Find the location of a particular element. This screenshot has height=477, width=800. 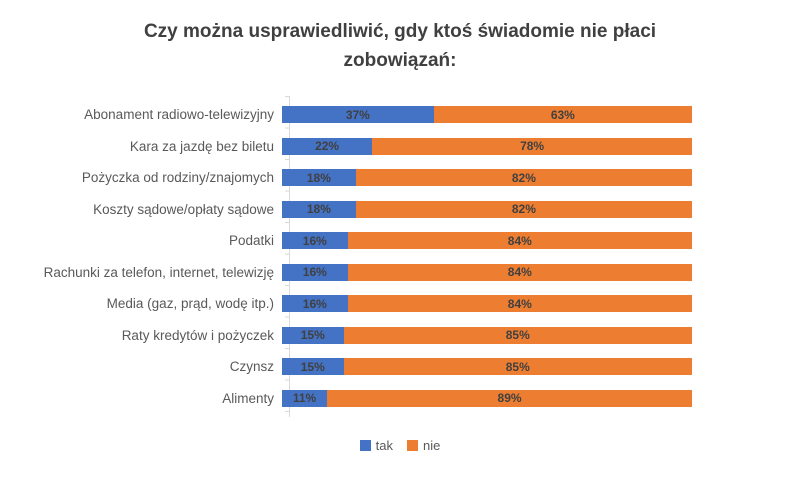

bar-segment-nie: 63% is located at coordinates (562, 115).